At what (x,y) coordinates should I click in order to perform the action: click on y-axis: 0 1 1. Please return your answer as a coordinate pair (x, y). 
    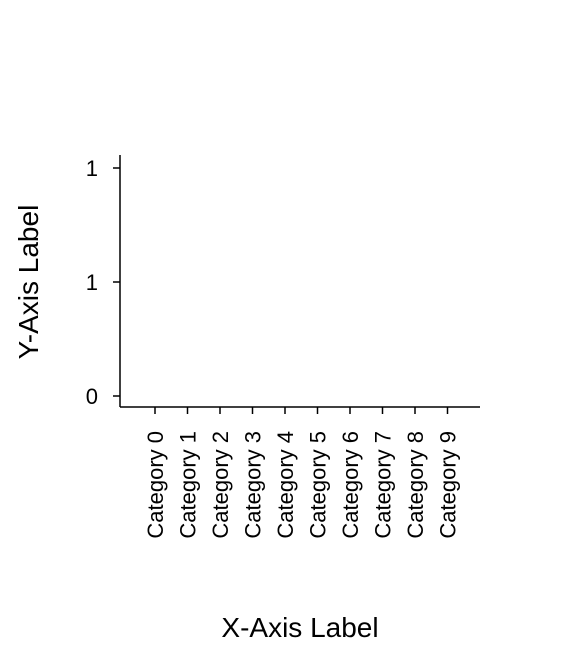
    Looking at the image, I should click on (103, 282).